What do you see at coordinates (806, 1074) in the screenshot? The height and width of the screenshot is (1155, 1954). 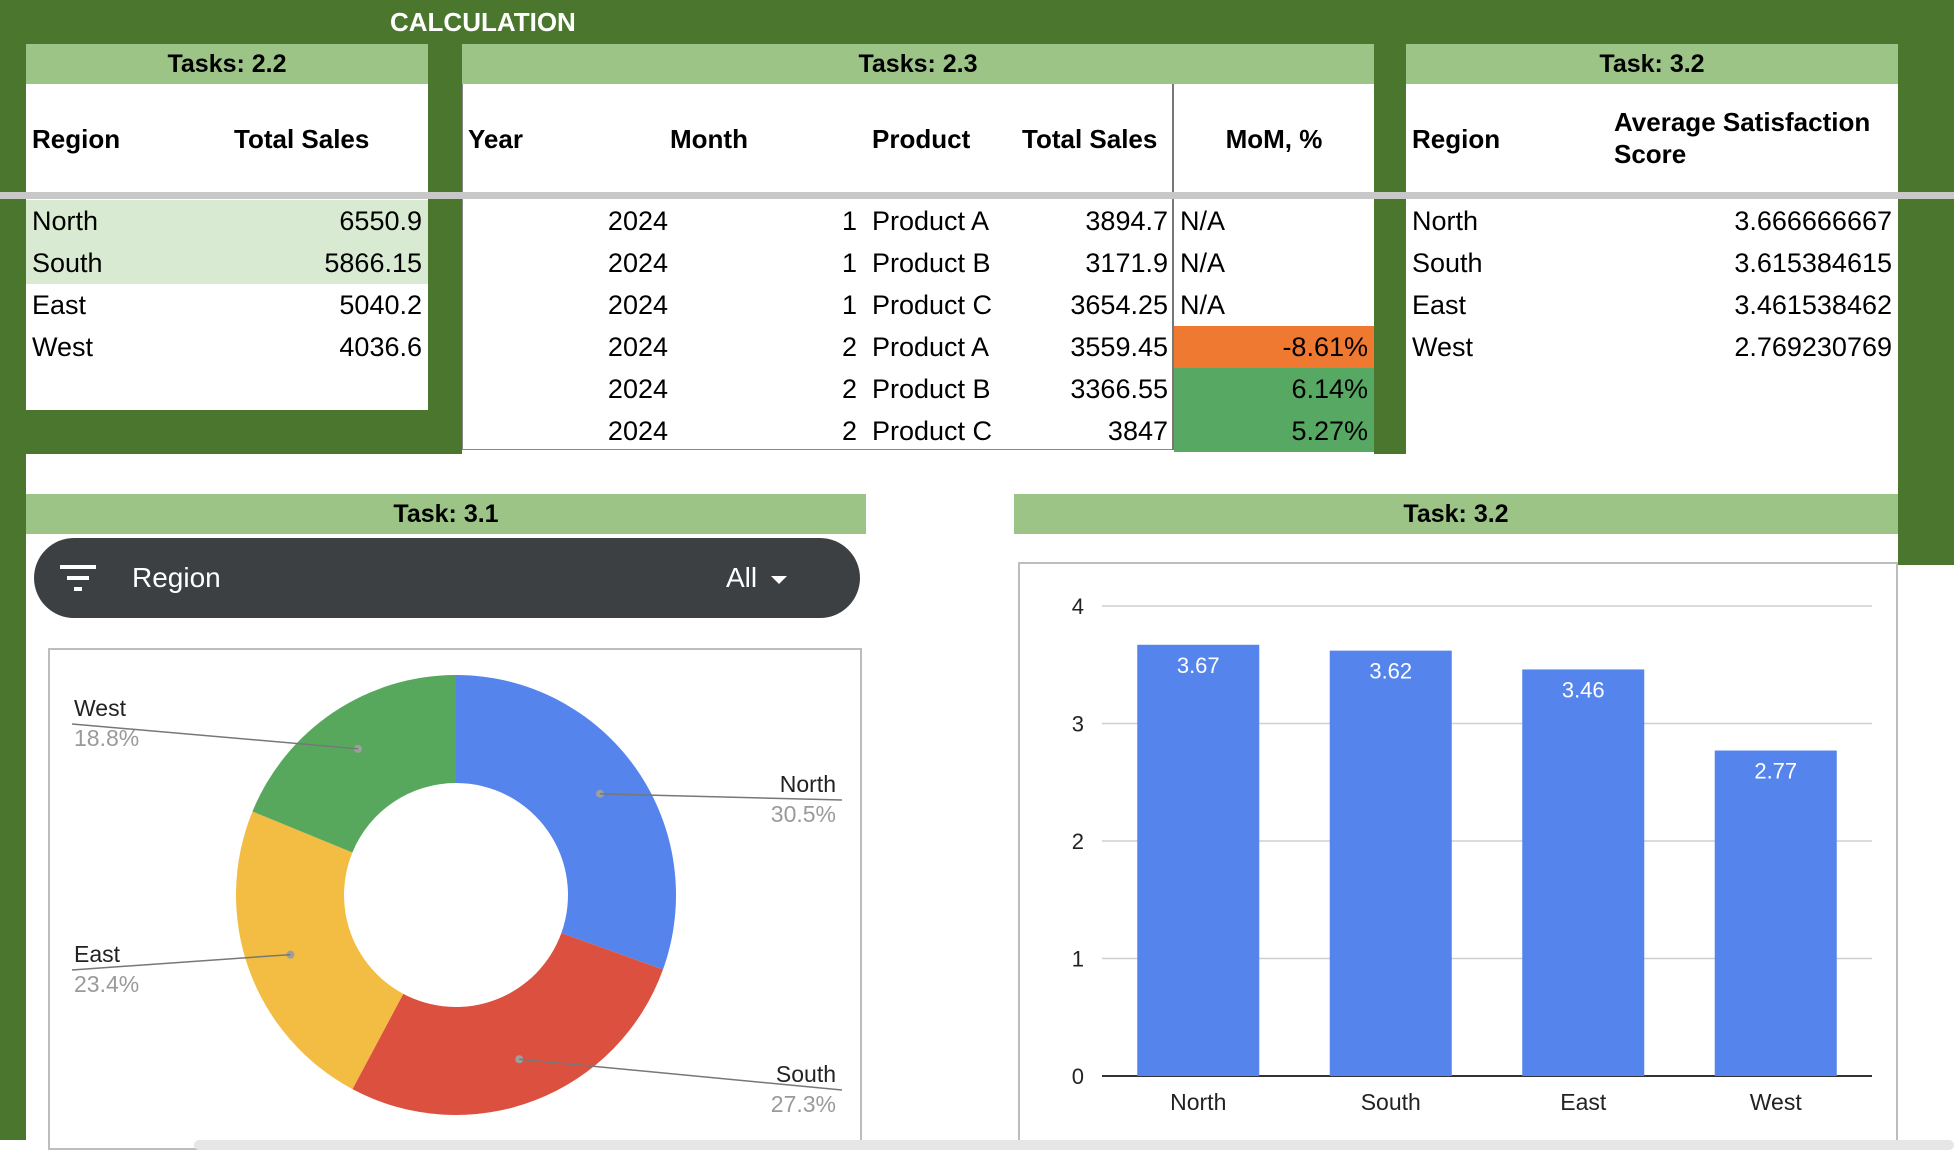 I see `donut-category-label: South` at bounding box center [806, 1074].